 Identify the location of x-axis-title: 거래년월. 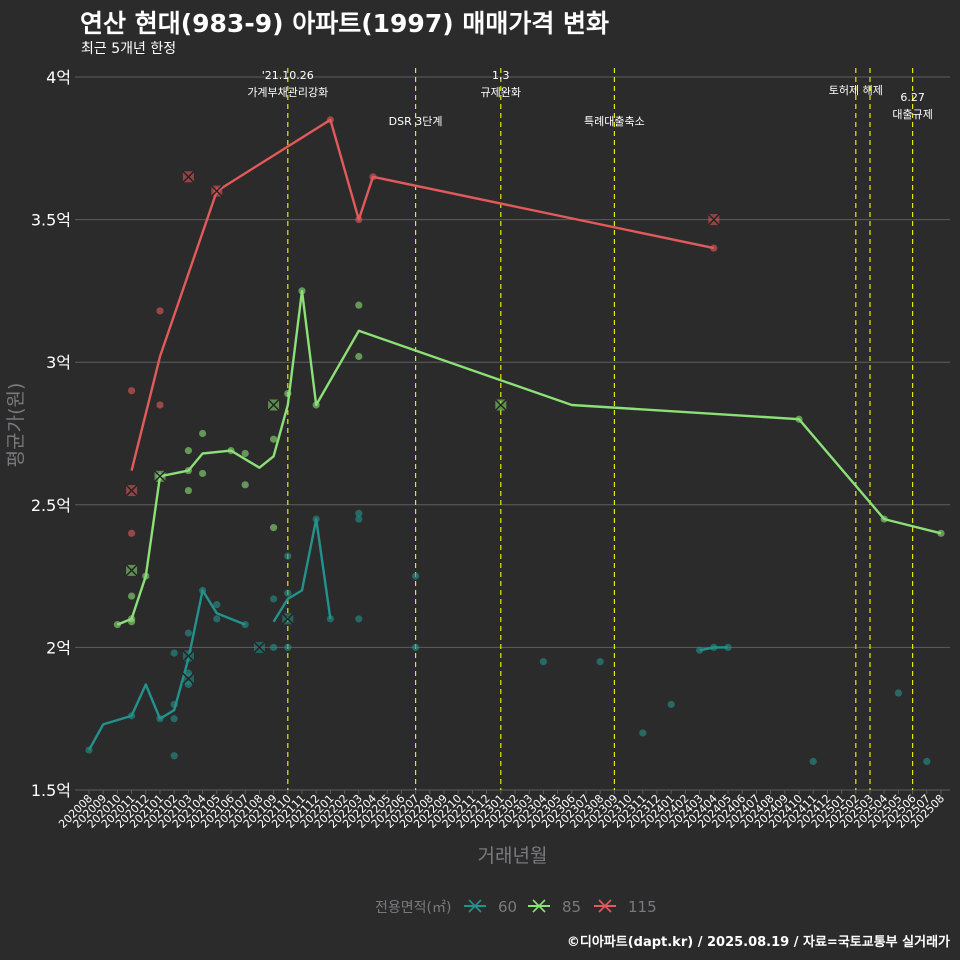
(513, 856).